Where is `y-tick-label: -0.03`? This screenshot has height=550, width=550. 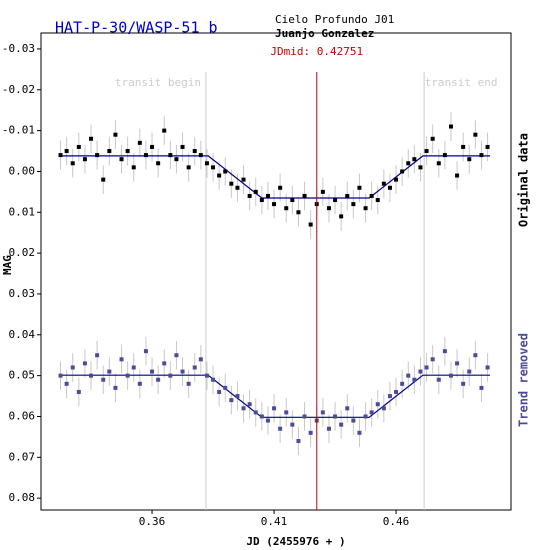 y-tick-label: -0.03 is located at coordinates (18, 48).